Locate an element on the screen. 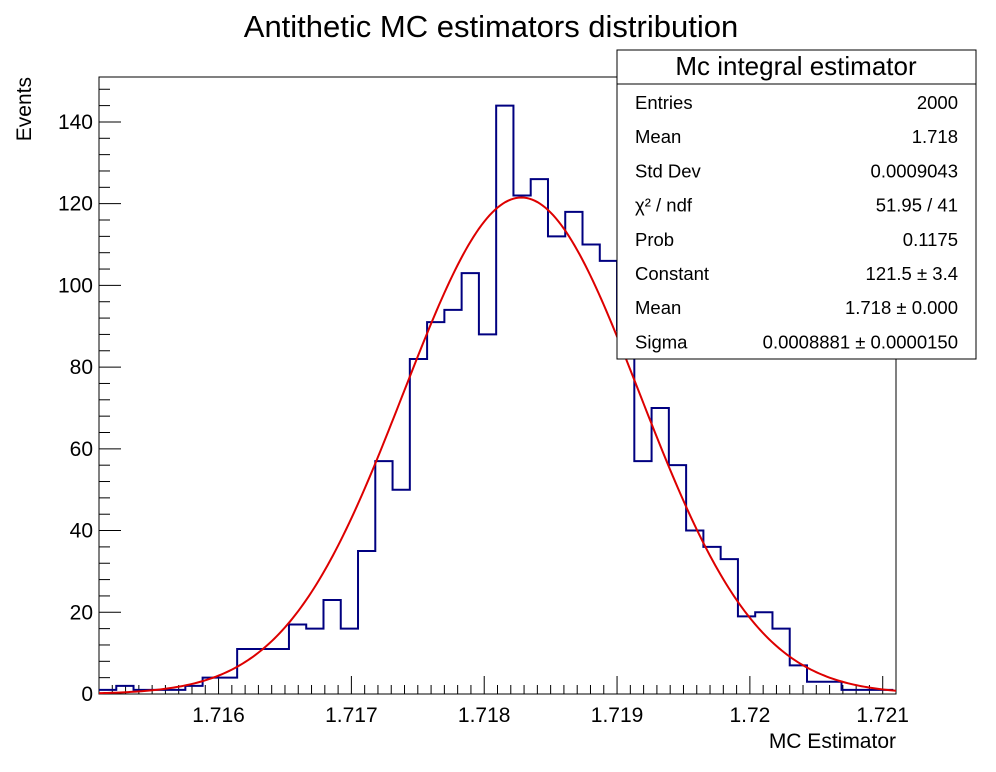 The image size is (996, 772). x-tick-label: 1.719 is located at coordinates (617, 715).